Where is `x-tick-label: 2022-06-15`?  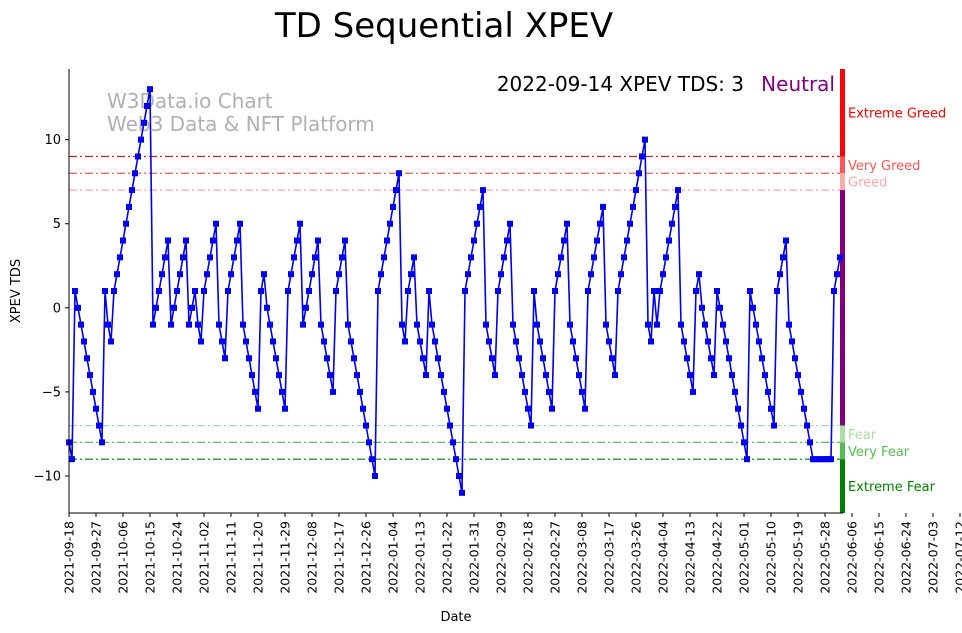
x-tick-label: 2022-06-15 is located at coordinates (879, 557).